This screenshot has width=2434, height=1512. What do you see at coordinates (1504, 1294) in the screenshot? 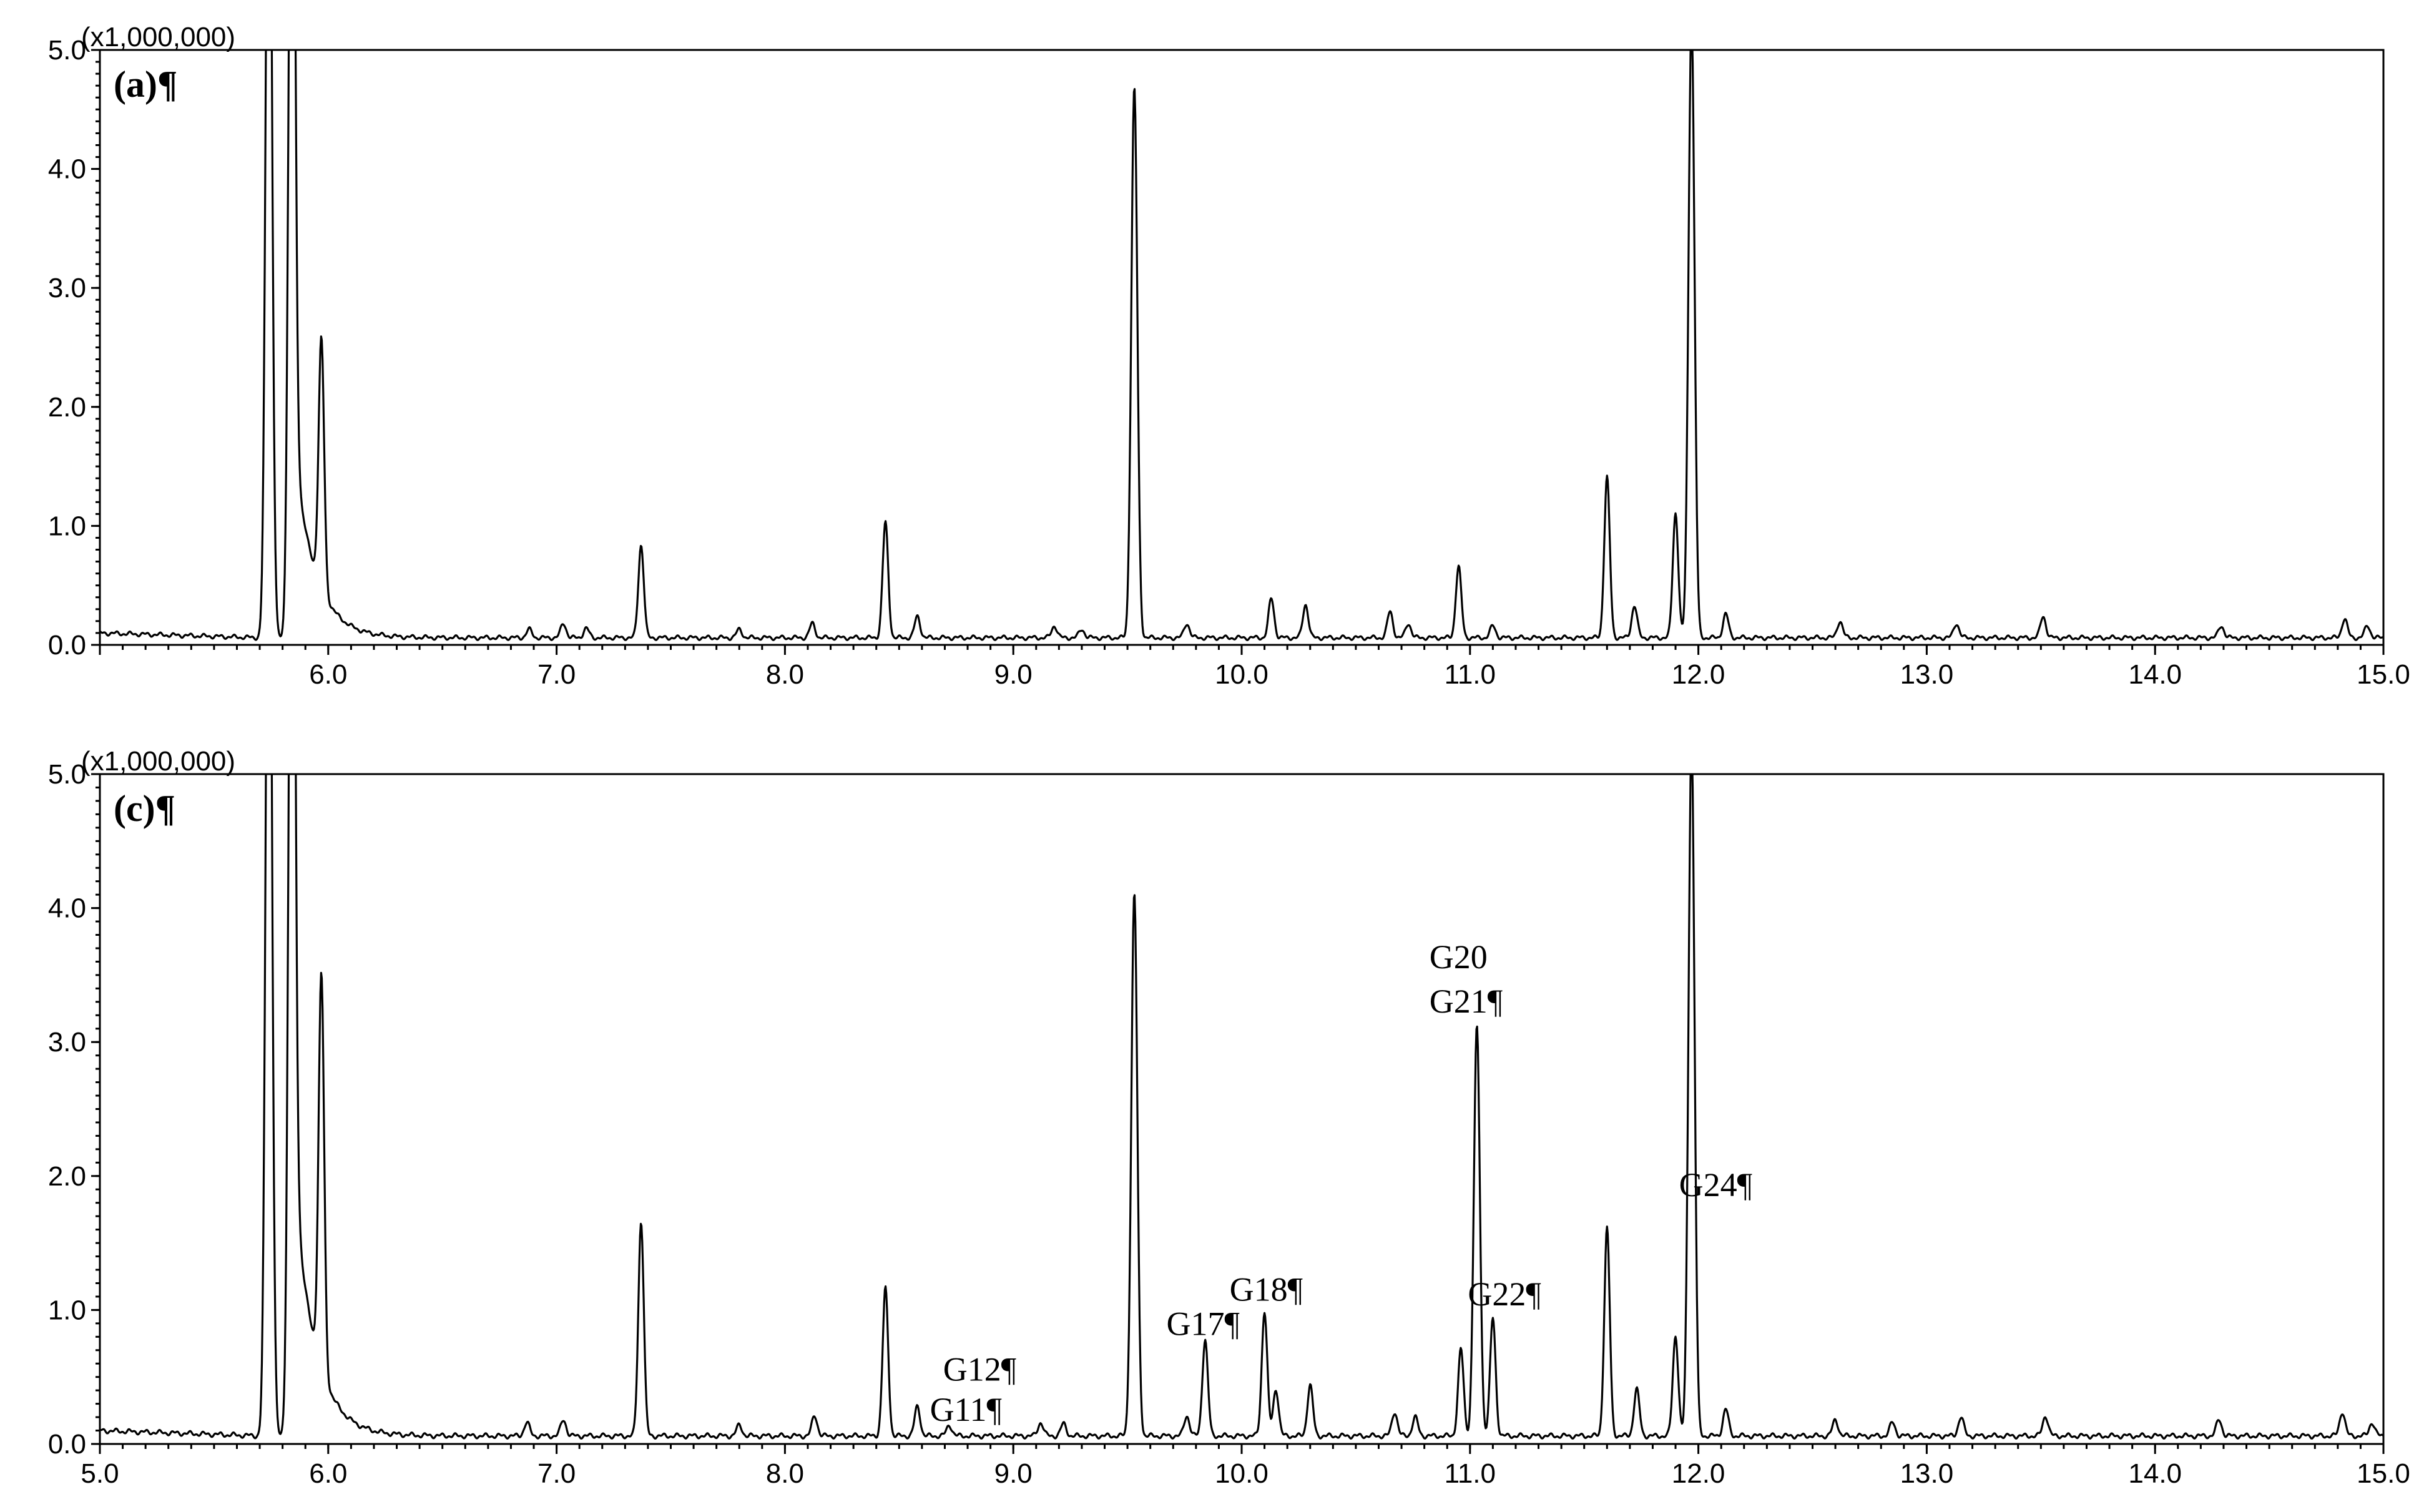
I see `peak-annotation: G22¶` at bounding box center [1504, 1294].